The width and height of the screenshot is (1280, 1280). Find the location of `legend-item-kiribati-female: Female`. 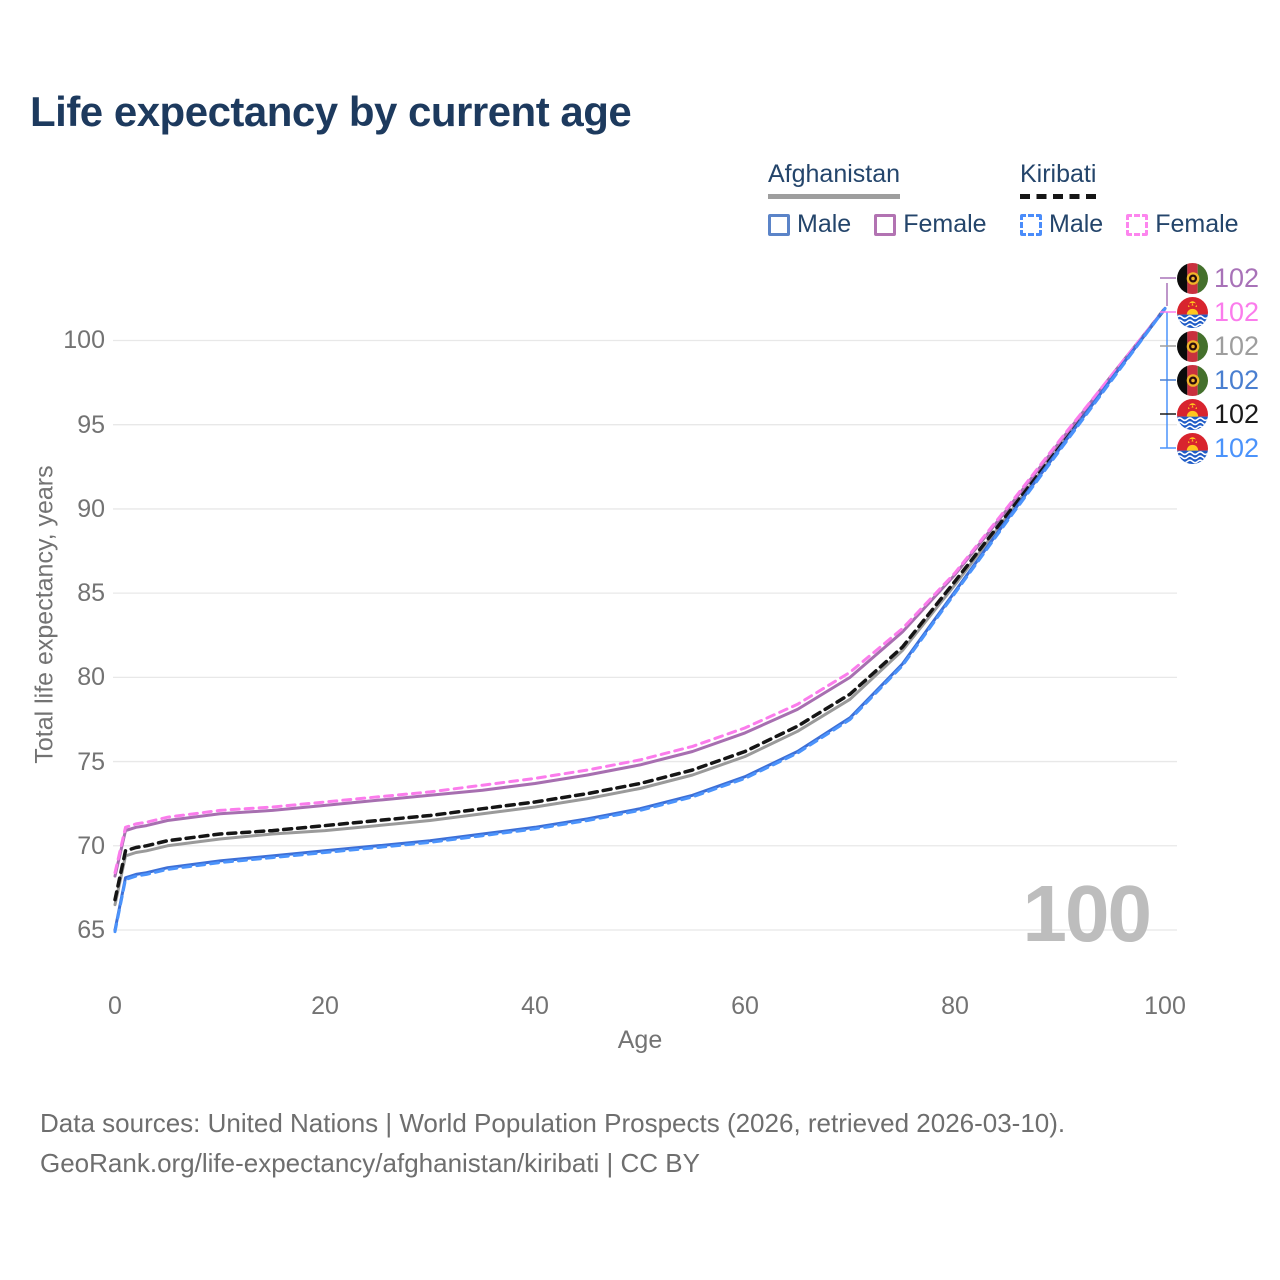

legend-item-kiribati-female: Female is located at coordinates (1182, 224).